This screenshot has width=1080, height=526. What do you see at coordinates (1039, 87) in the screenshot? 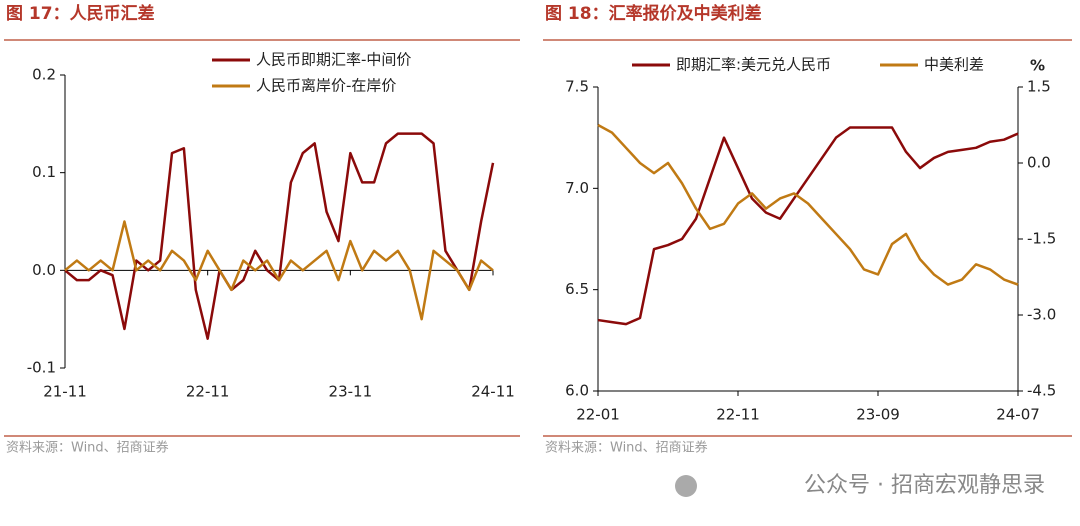
I see `y2-tick-label: 1.5` at bounding box center [1039, 87].